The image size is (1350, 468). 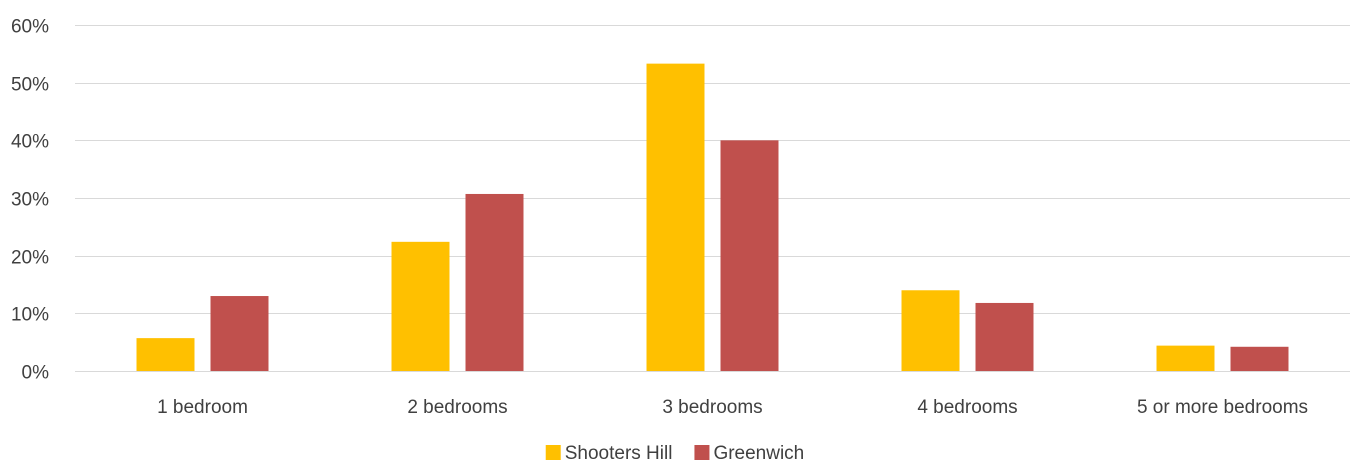 I want to click on x-tick-label: 4 bedrooms, so click(x=967, y=407).